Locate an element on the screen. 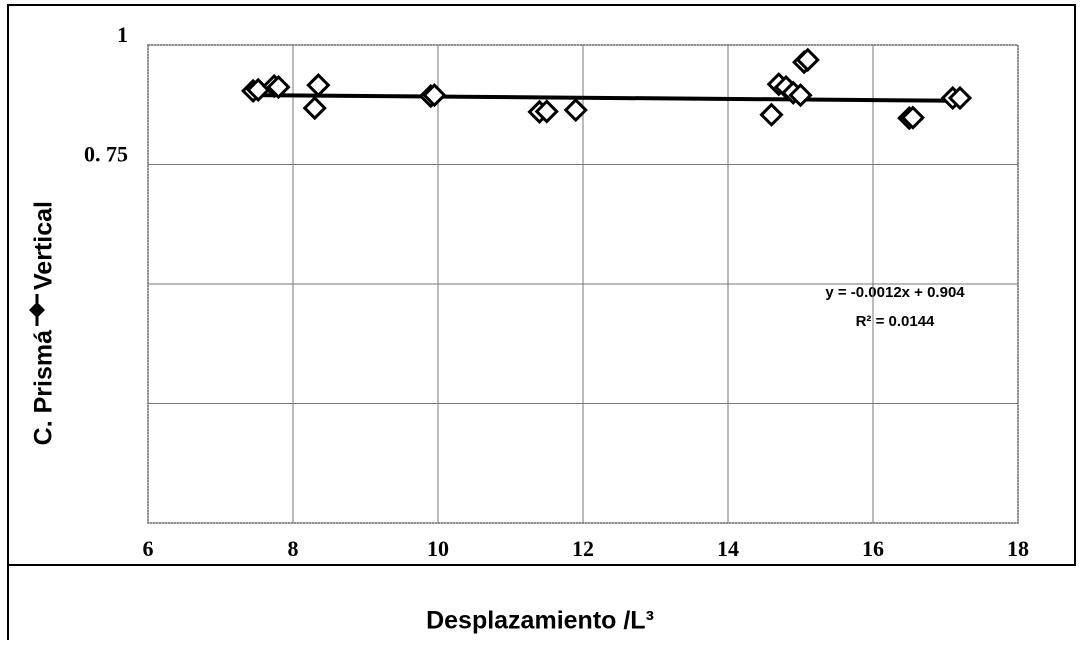 The width and height of the screenshot is (1083, 645). y-tick-label: 0. 75 is located at coordinates (106, 154).